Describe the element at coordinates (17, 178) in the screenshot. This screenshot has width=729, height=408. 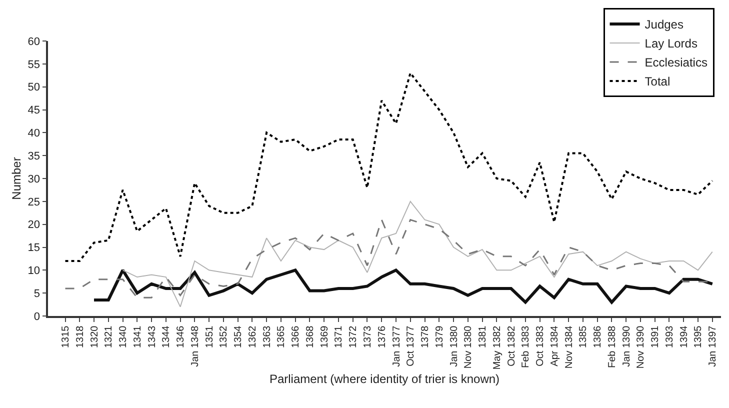
I see `y-axis-title: Number` at that location.